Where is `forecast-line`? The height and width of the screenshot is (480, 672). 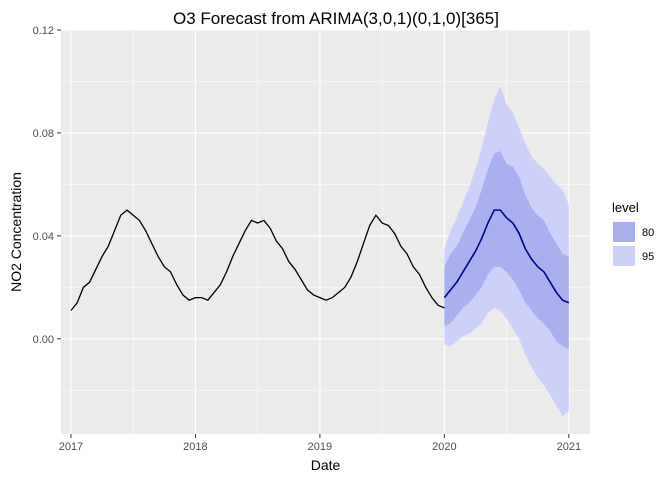
forecast-line is located at coordinates (506, 256).